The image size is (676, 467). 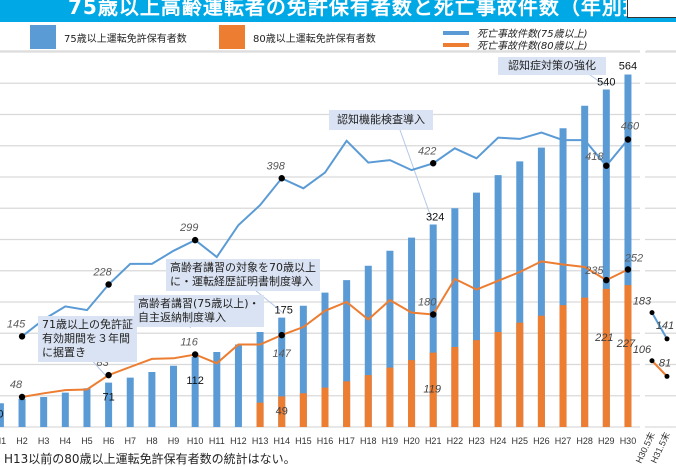 What do you see at coordinates (628, 67) in the screenshot?
I see `bar-label: 564` at bounding box center [628, 67].